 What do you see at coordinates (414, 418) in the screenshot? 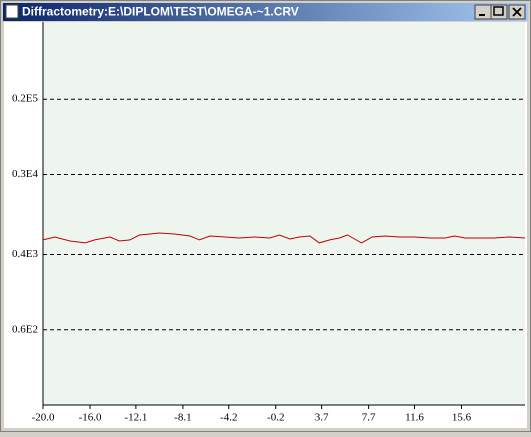
I see `x-tick-label: 11.6` at bounding box center [414, 418].